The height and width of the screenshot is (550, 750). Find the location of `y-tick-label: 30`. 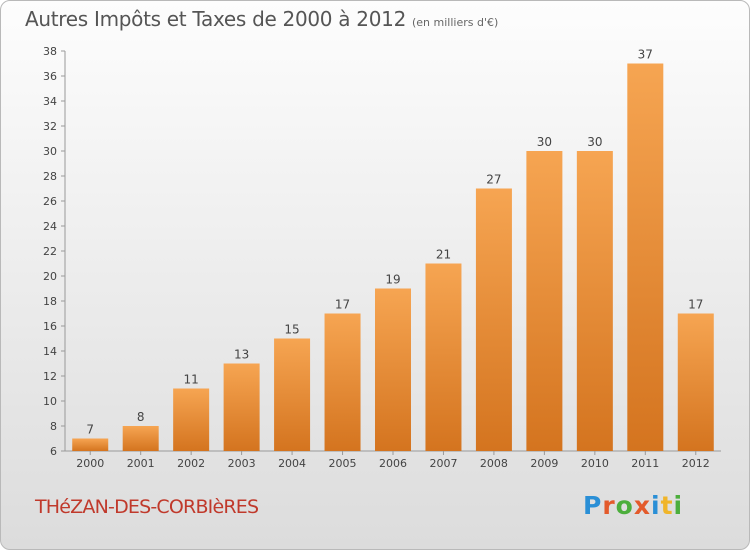

y-tick-label: 30 is located at coordinates (50, 151).